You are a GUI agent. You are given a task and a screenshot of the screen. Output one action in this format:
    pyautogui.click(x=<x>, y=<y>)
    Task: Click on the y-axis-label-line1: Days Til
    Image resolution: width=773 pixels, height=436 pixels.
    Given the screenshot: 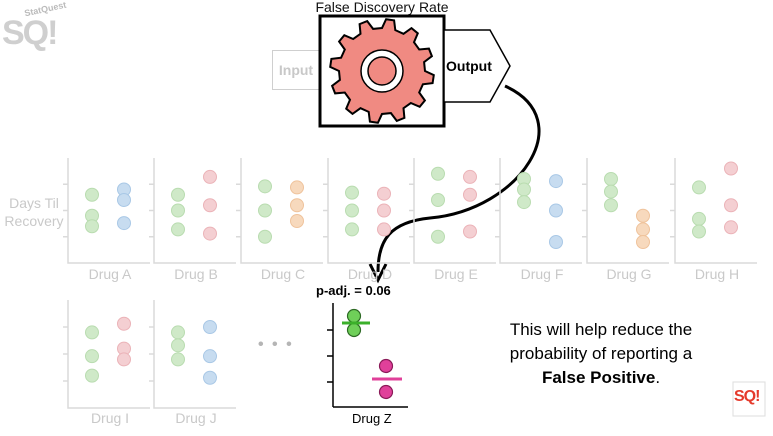 What is the action you would take?
    pyautogui.click(x=34, y=203)
    